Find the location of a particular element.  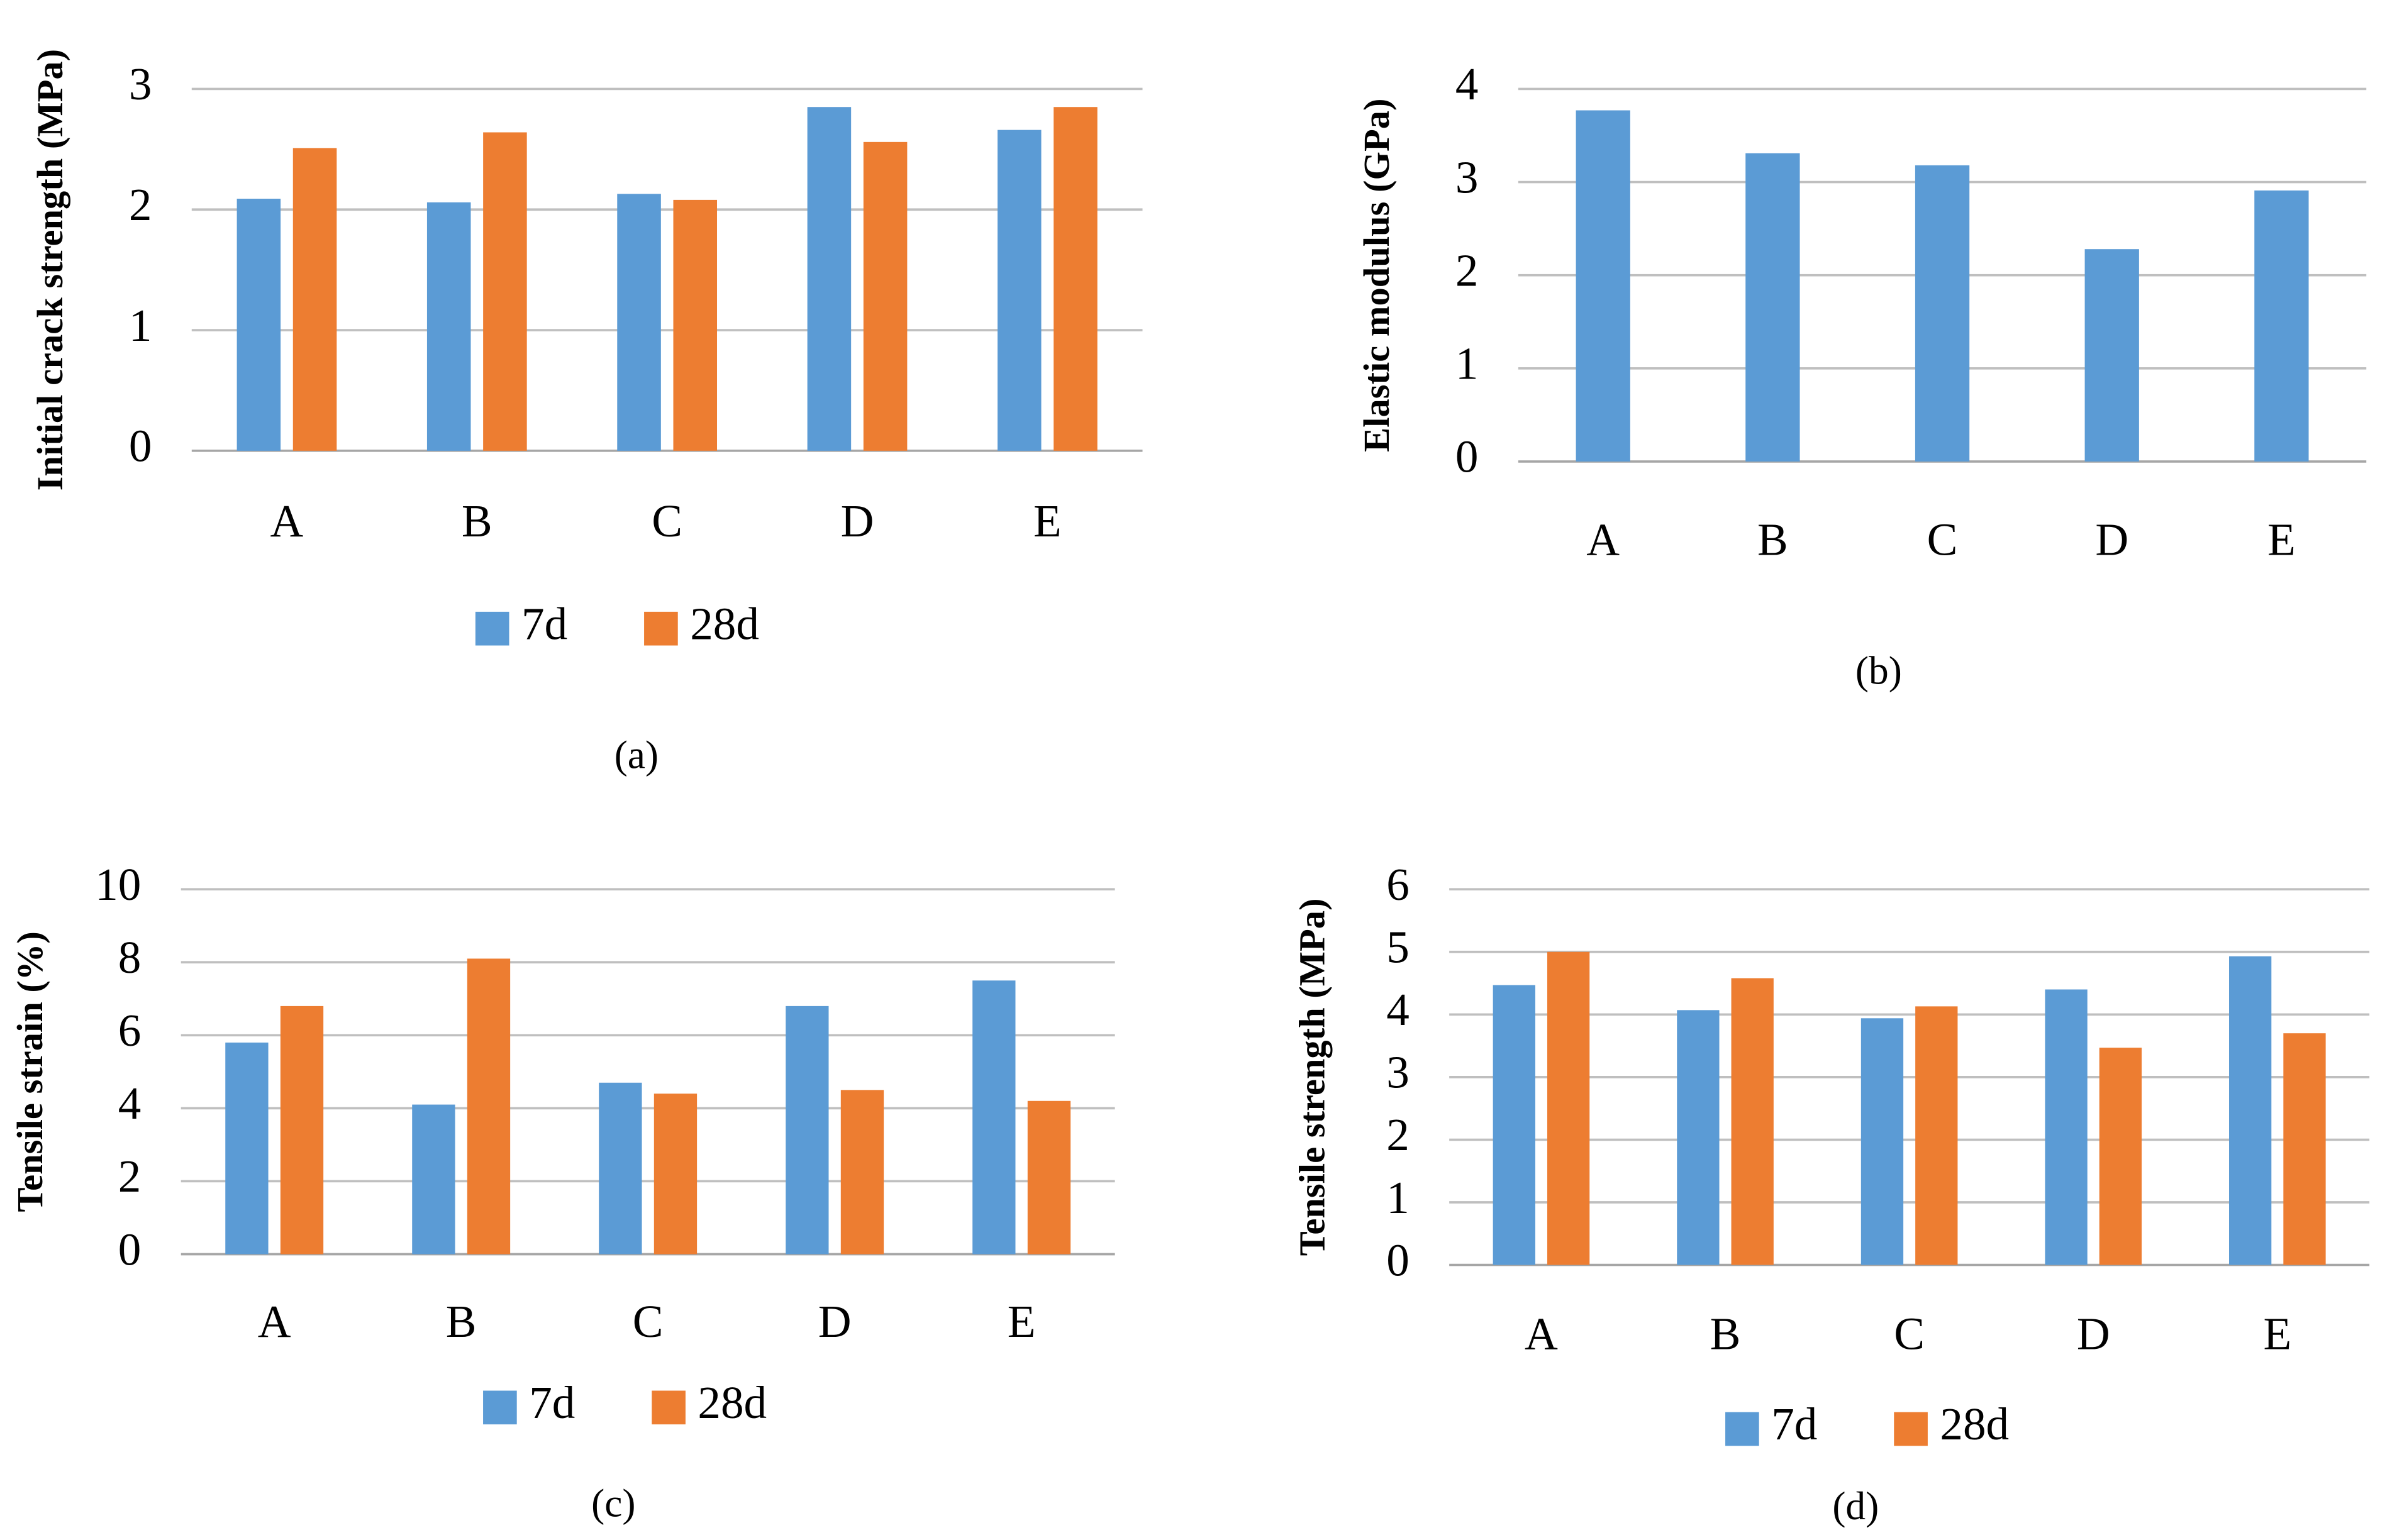

caption: (c) is located at coordinates (613, 1503).